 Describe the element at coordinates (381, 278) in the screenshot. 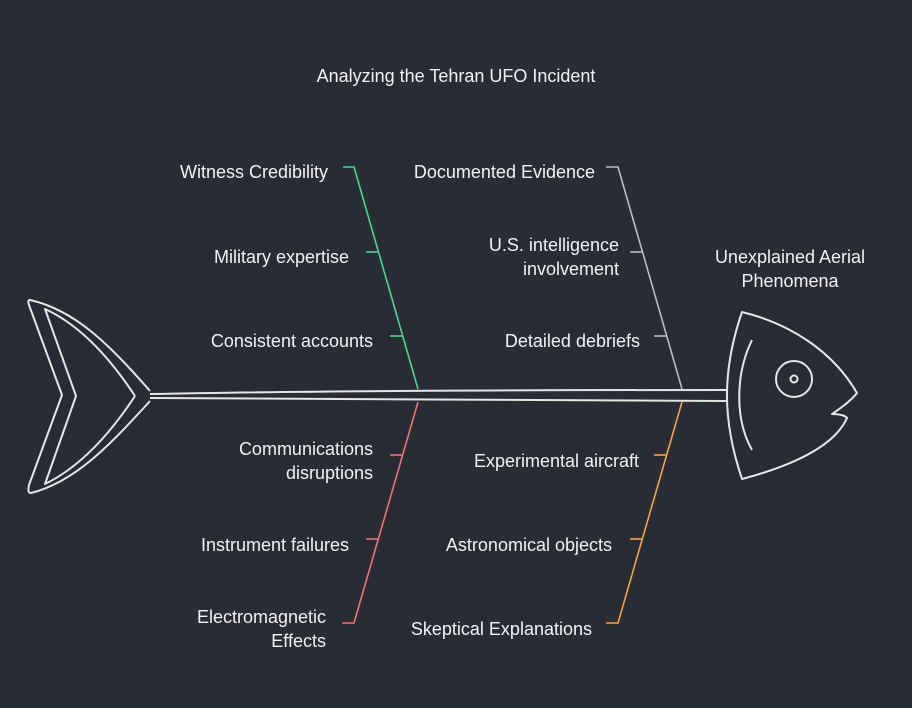

I see `bone-witness-credibility` at that location.